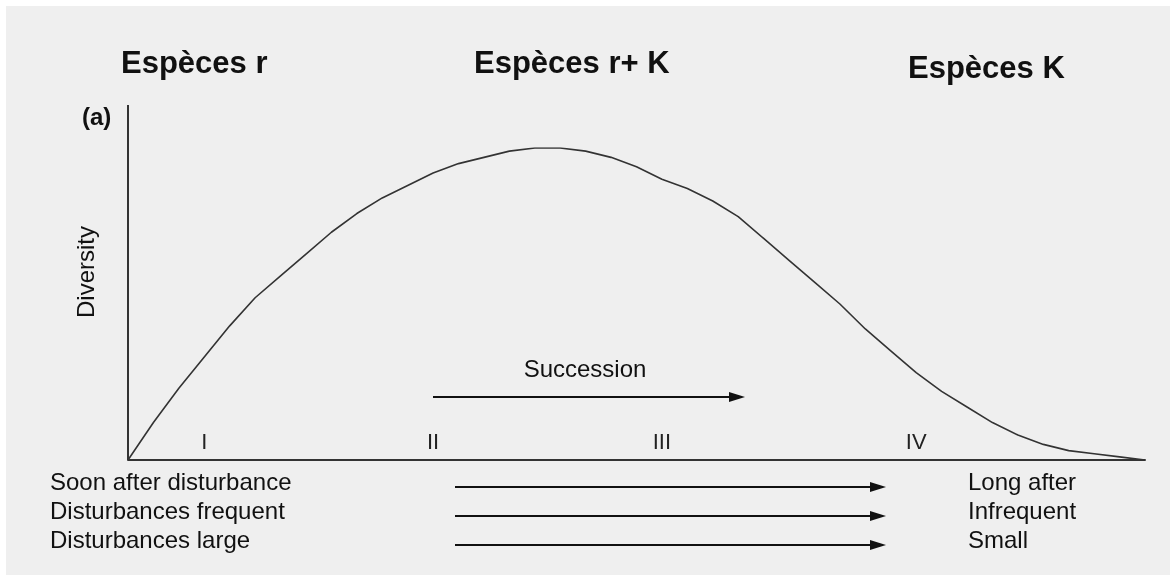 This screenshot has height=581, width=1176. Describe the element at coordinates (171, 482) in the screenshot. I see `text: Soon after disturbance` at that location.